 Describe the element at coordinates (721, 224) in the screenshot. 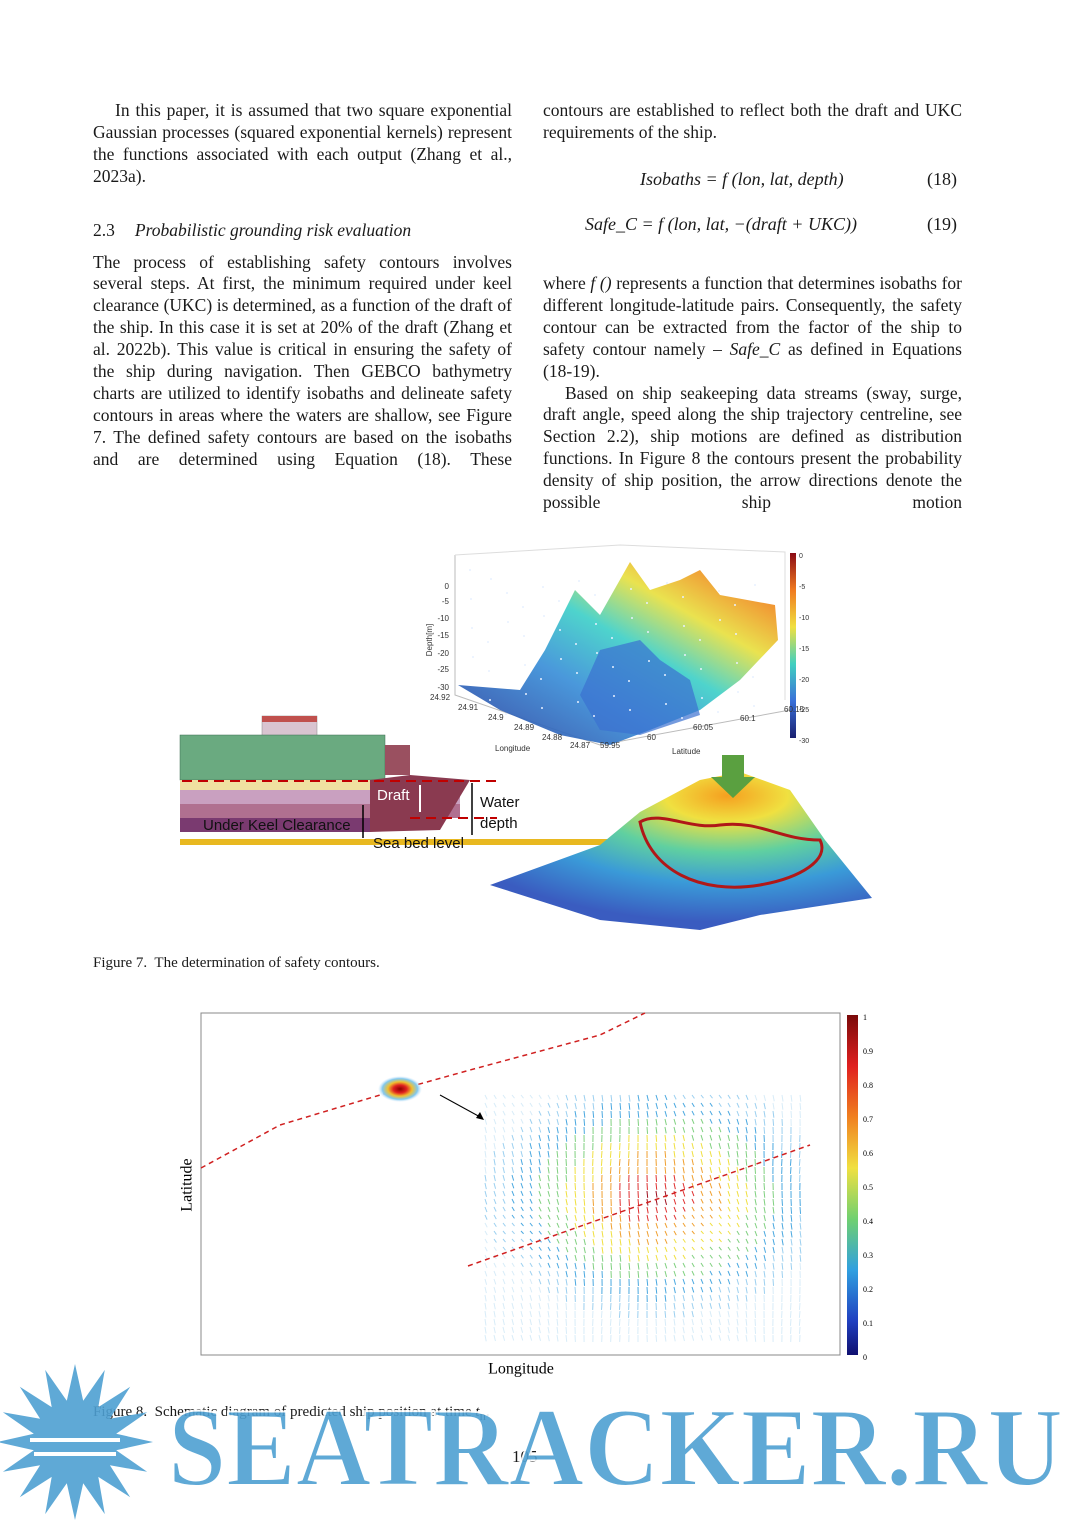

I see `equation: Safe_C = f (lon, lat, −(draft + UKC))` at that location.